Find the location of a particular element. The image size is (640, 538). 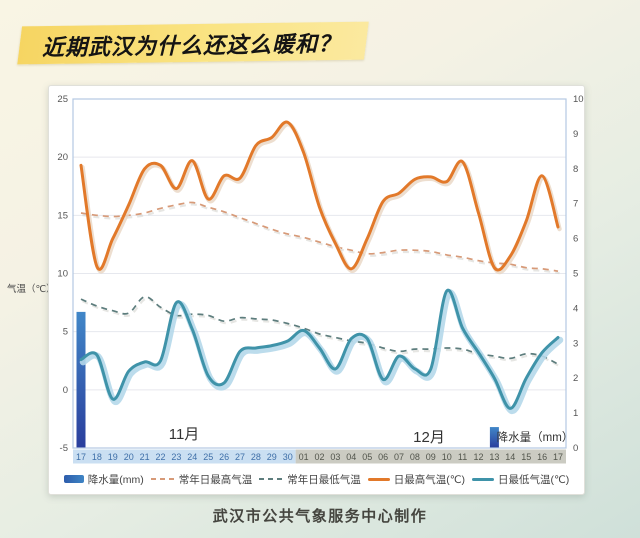

svg-text: 06 is located at coordinates (383, 457).